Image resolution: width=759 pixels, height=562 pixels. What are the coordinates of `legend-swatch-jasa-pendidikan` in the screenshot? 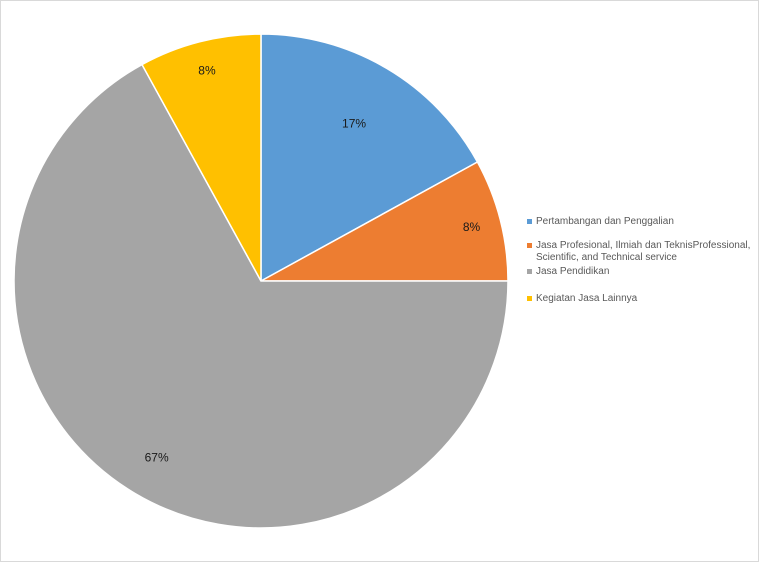 It's located at (529, 271).